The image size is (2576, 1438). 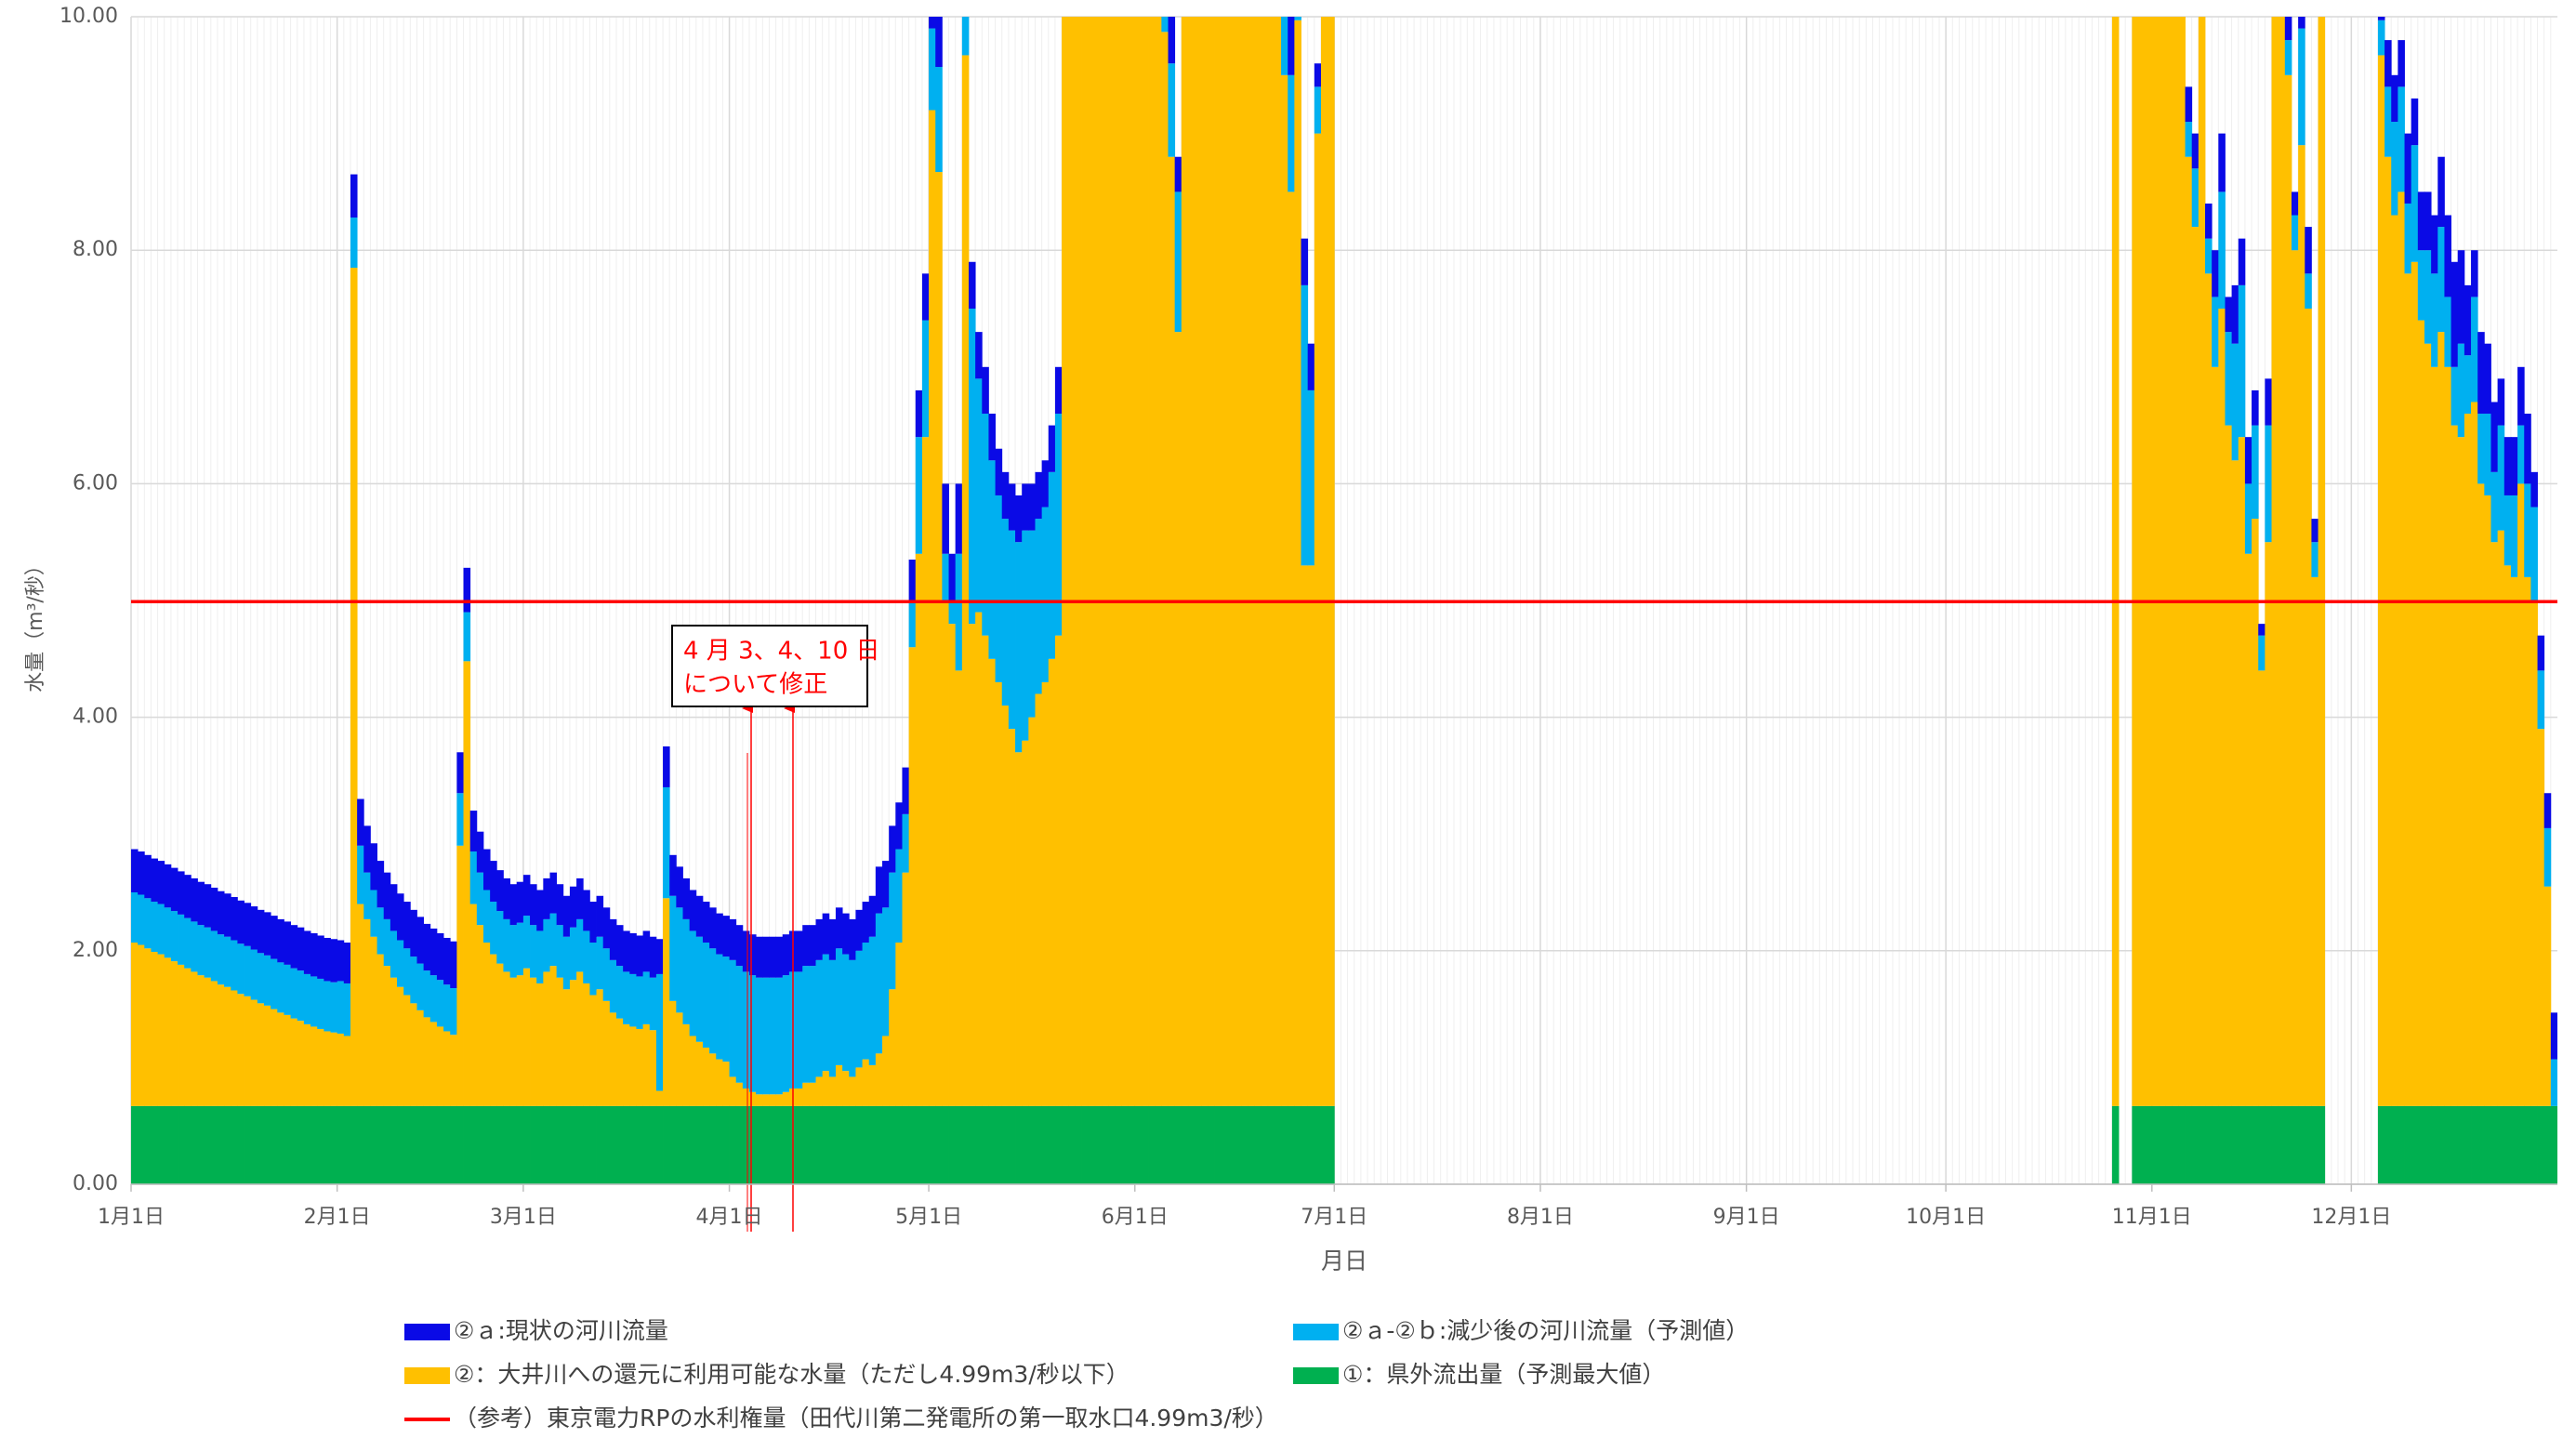 What do you see at coordinates (1540, 1218) in the screenshot?
I see `x-tick-label: 8月1日` at bounding box center [1540, 1218].